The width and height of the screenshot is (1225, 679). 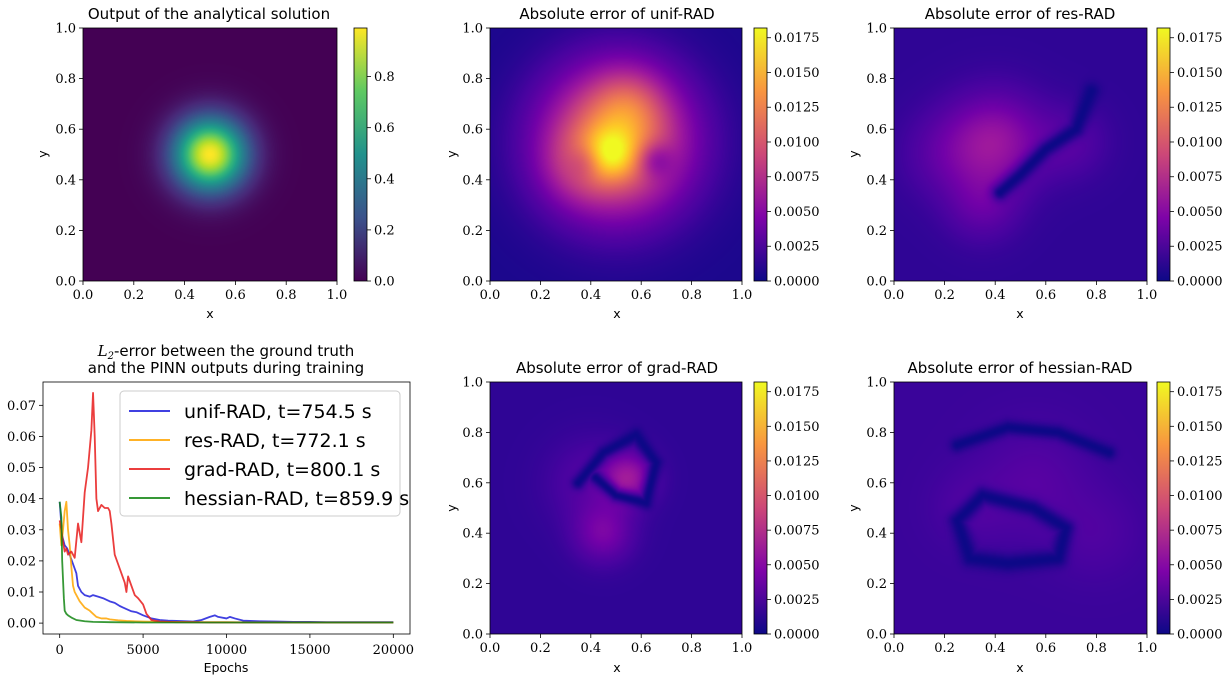 I want to click on series-line-hessian-RAD, so click(x=226, y=562).